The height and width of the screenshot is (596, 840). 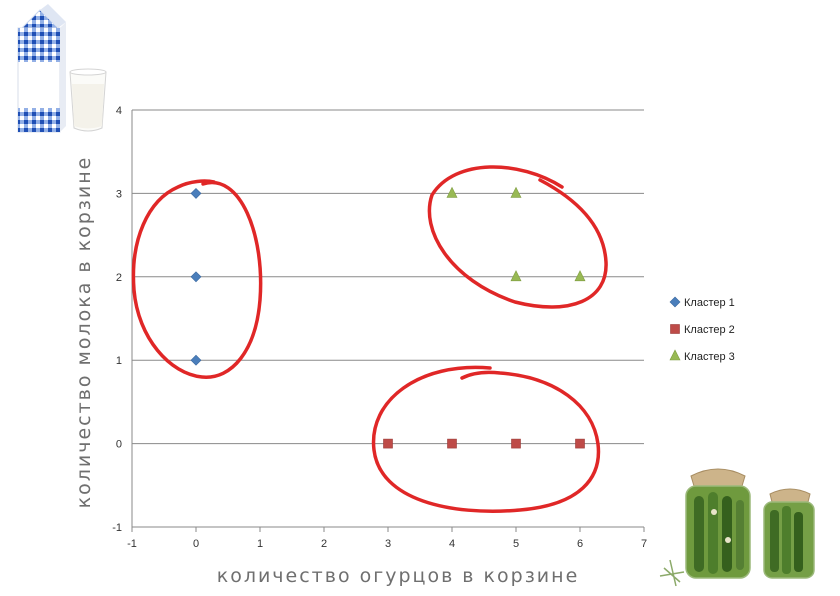 What do you see at coordinates (132, 544) in the screenshot?
I see `x-tick-label: -1` at bounding box center [132, 544].